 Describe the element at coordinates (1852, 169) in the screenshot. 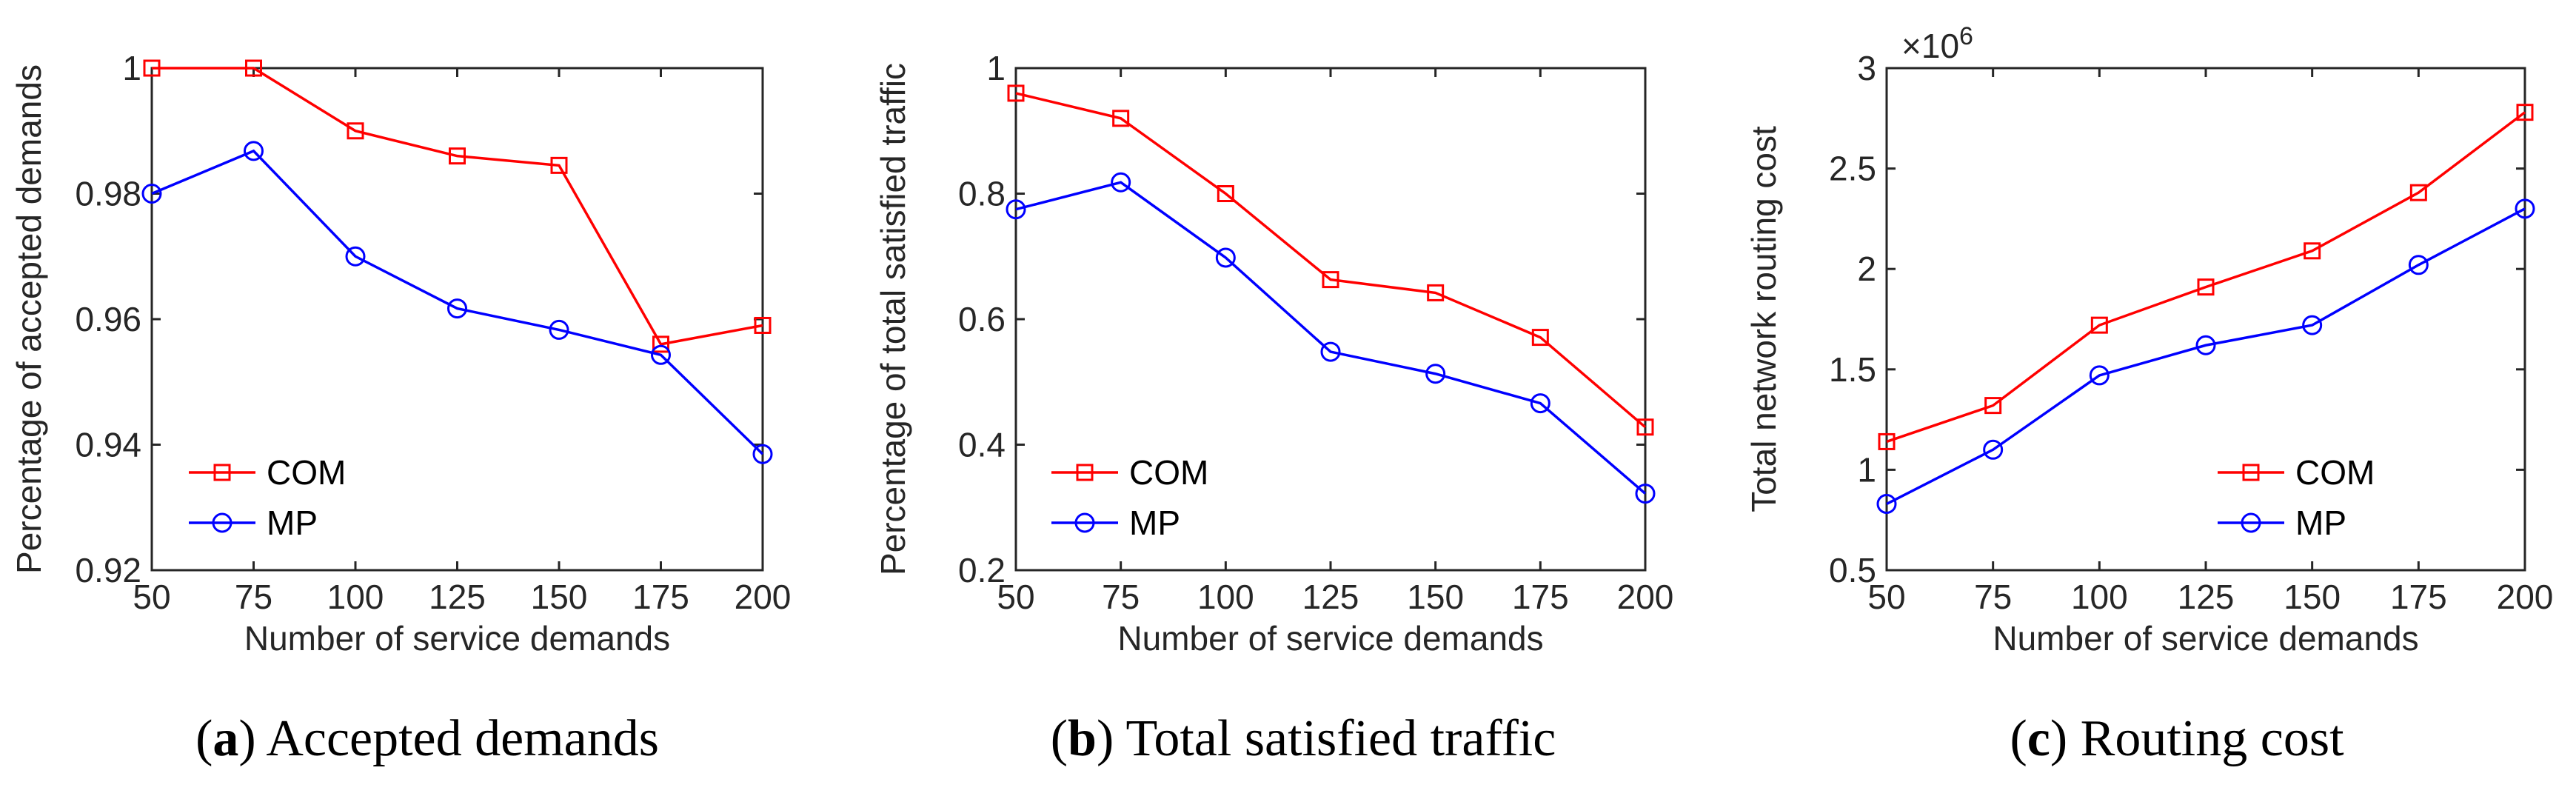

I see `y-tick-label: 2.5` at that location.